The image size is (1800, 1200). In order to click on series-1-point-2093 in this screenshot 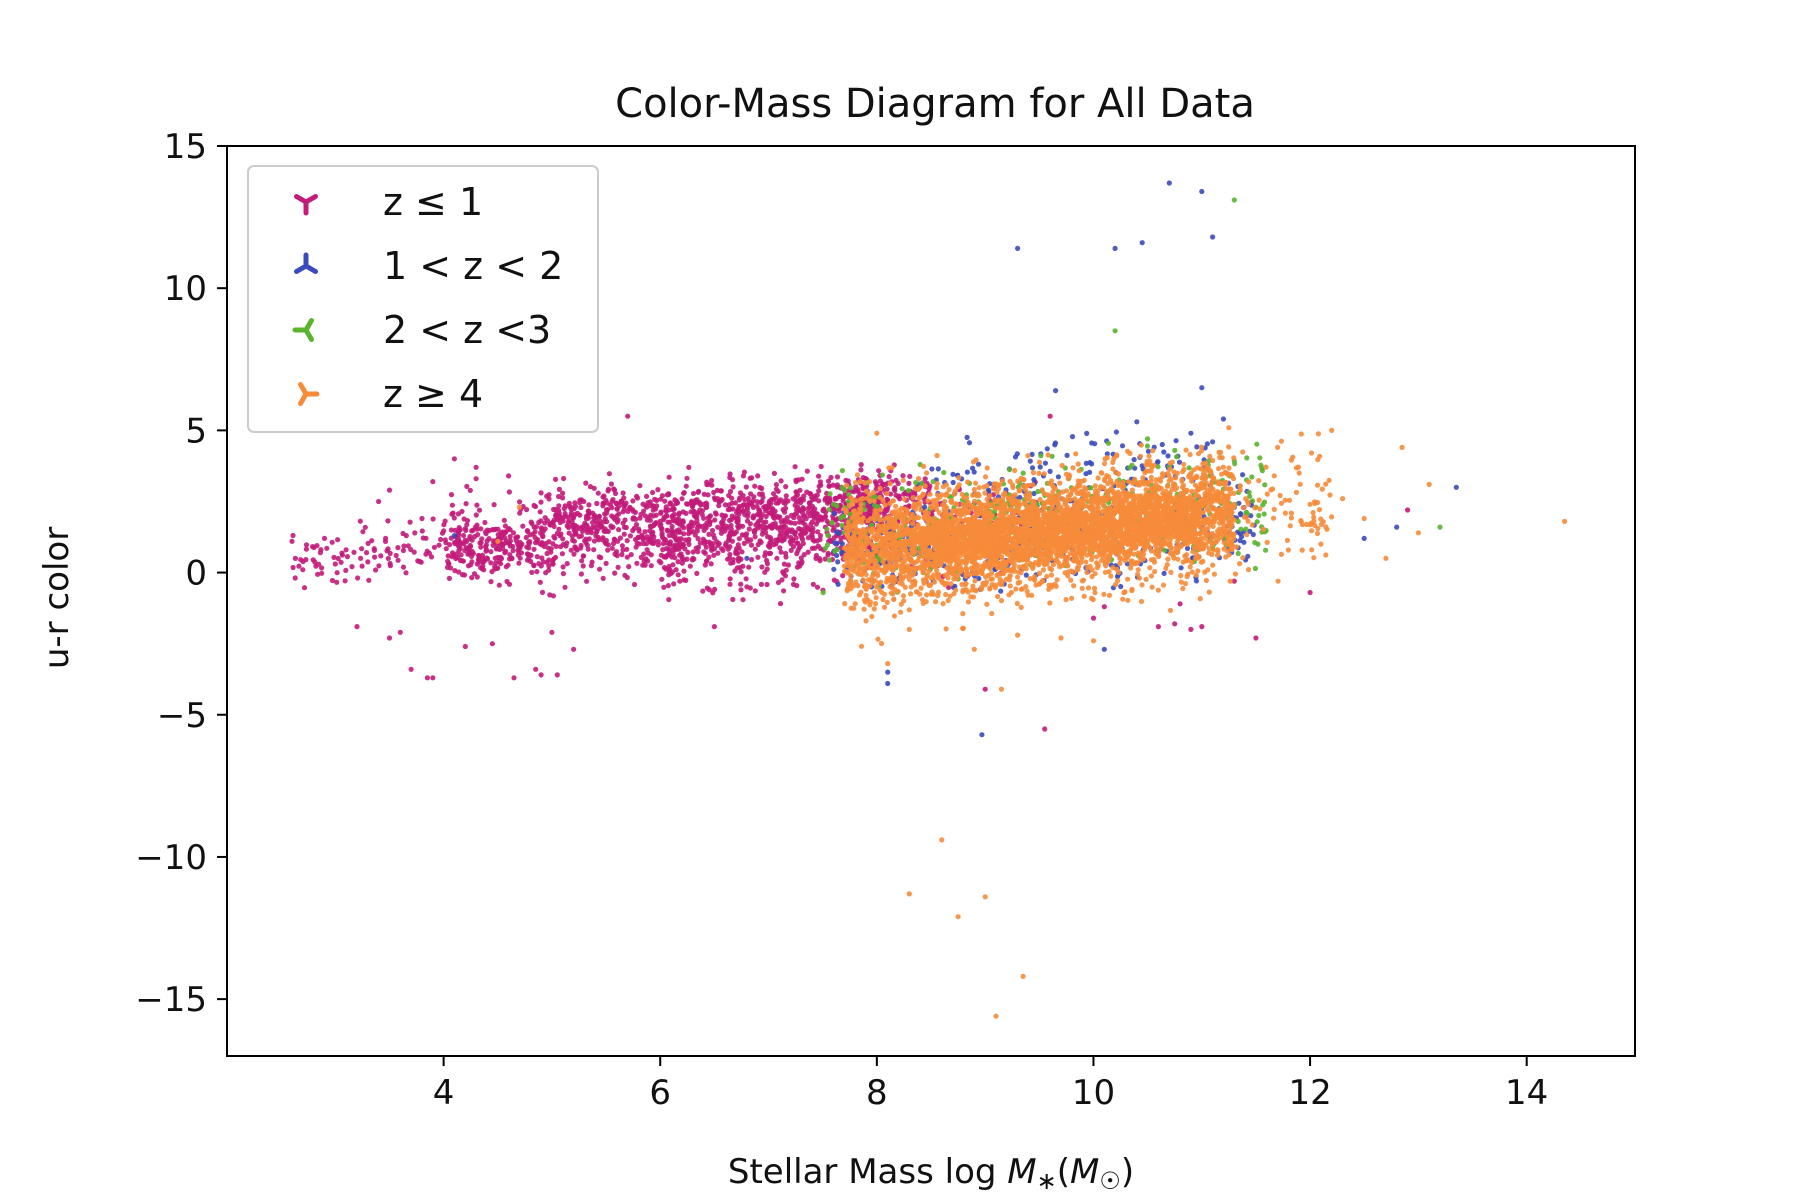, I will do `click(1310, 592)`.